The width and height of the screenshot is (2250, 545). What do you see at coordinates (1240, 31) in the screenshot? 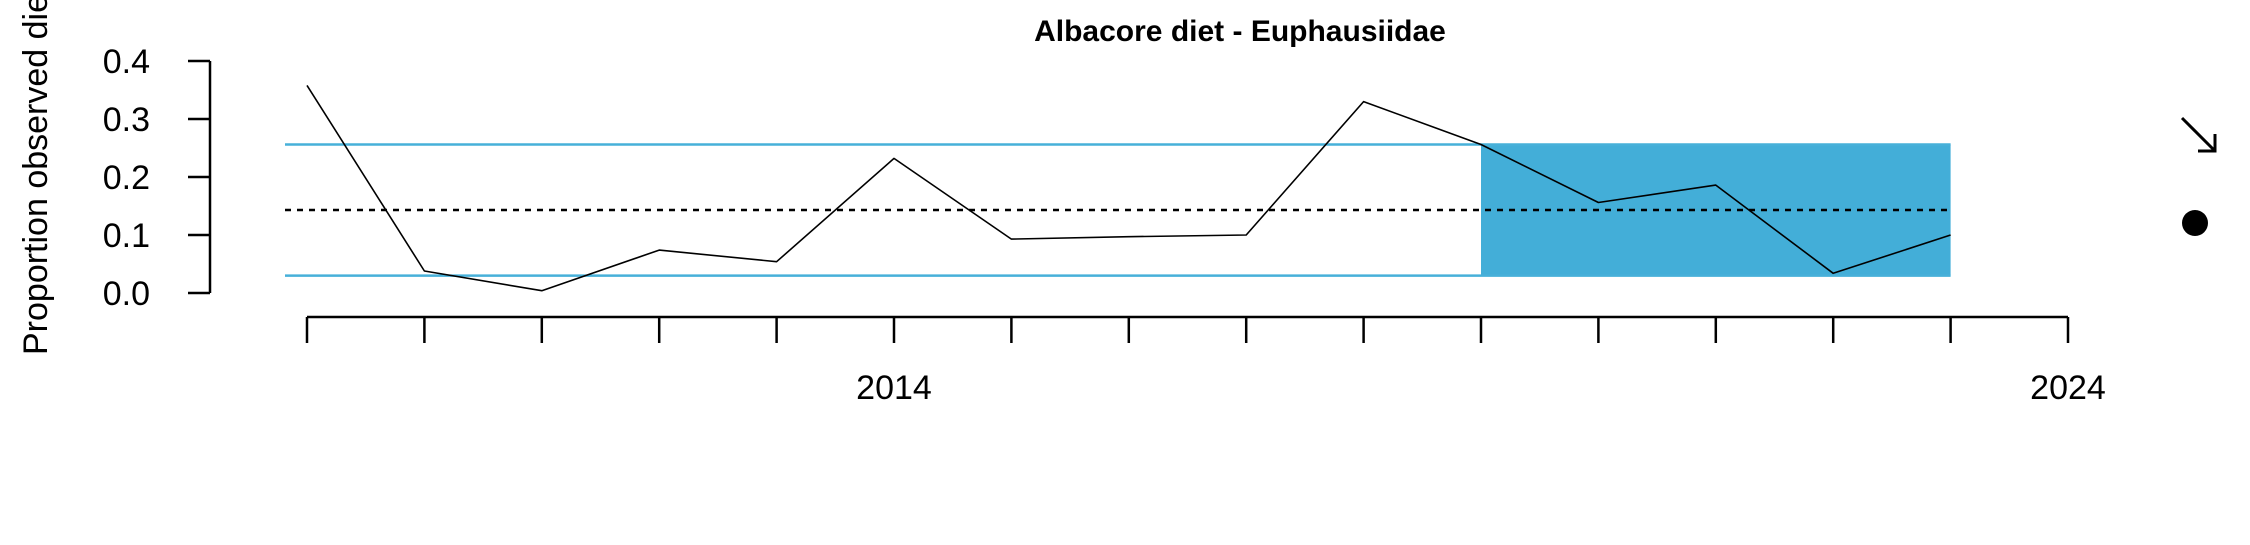
I see `chart-title: Albacore diet - Euphausiidae` at bounding box center [1240, 31].